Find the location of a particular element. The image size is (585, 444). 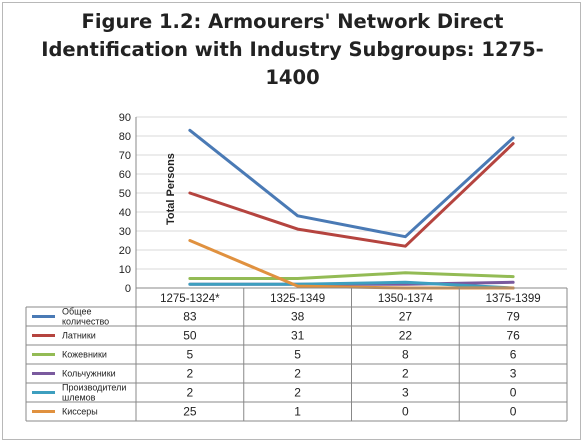

data-label: 27 is located at coordinates (406, 317).